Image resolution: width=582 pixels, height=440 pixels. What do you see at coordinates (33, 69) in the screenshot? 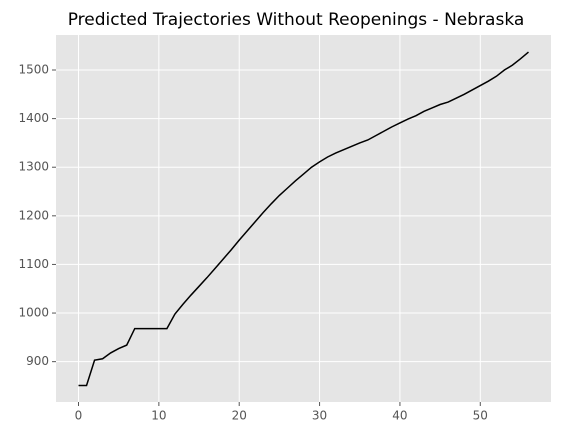
I see `y-tick-label: 1500` at bounding box center [33, 69].